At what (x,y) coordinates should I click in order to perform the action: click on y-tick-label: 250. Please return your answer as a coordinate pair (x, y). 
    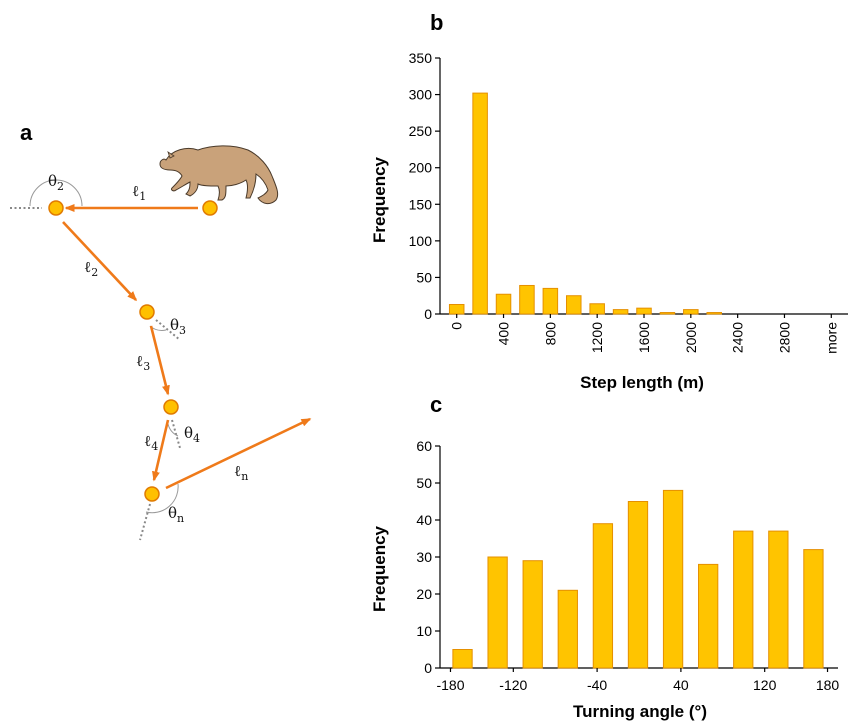
    Looking at the image, I should click on (421, 131).